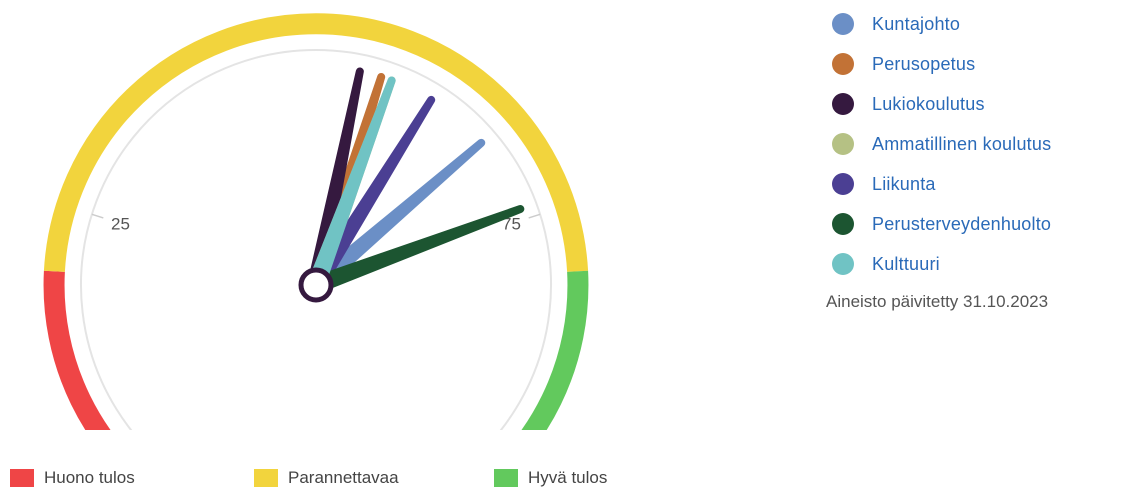  I want to click on legend-item: Ammatillinen koulutus, so click(941, 144).